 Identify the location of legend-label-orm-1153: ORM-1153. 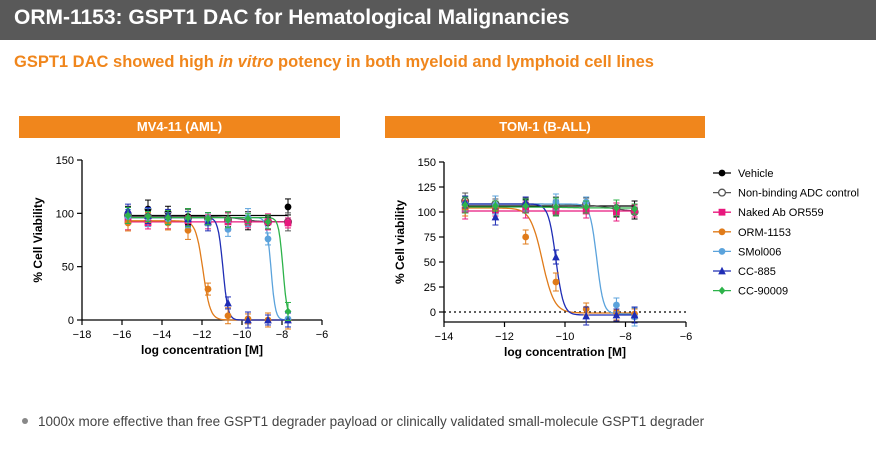
(764, 233).